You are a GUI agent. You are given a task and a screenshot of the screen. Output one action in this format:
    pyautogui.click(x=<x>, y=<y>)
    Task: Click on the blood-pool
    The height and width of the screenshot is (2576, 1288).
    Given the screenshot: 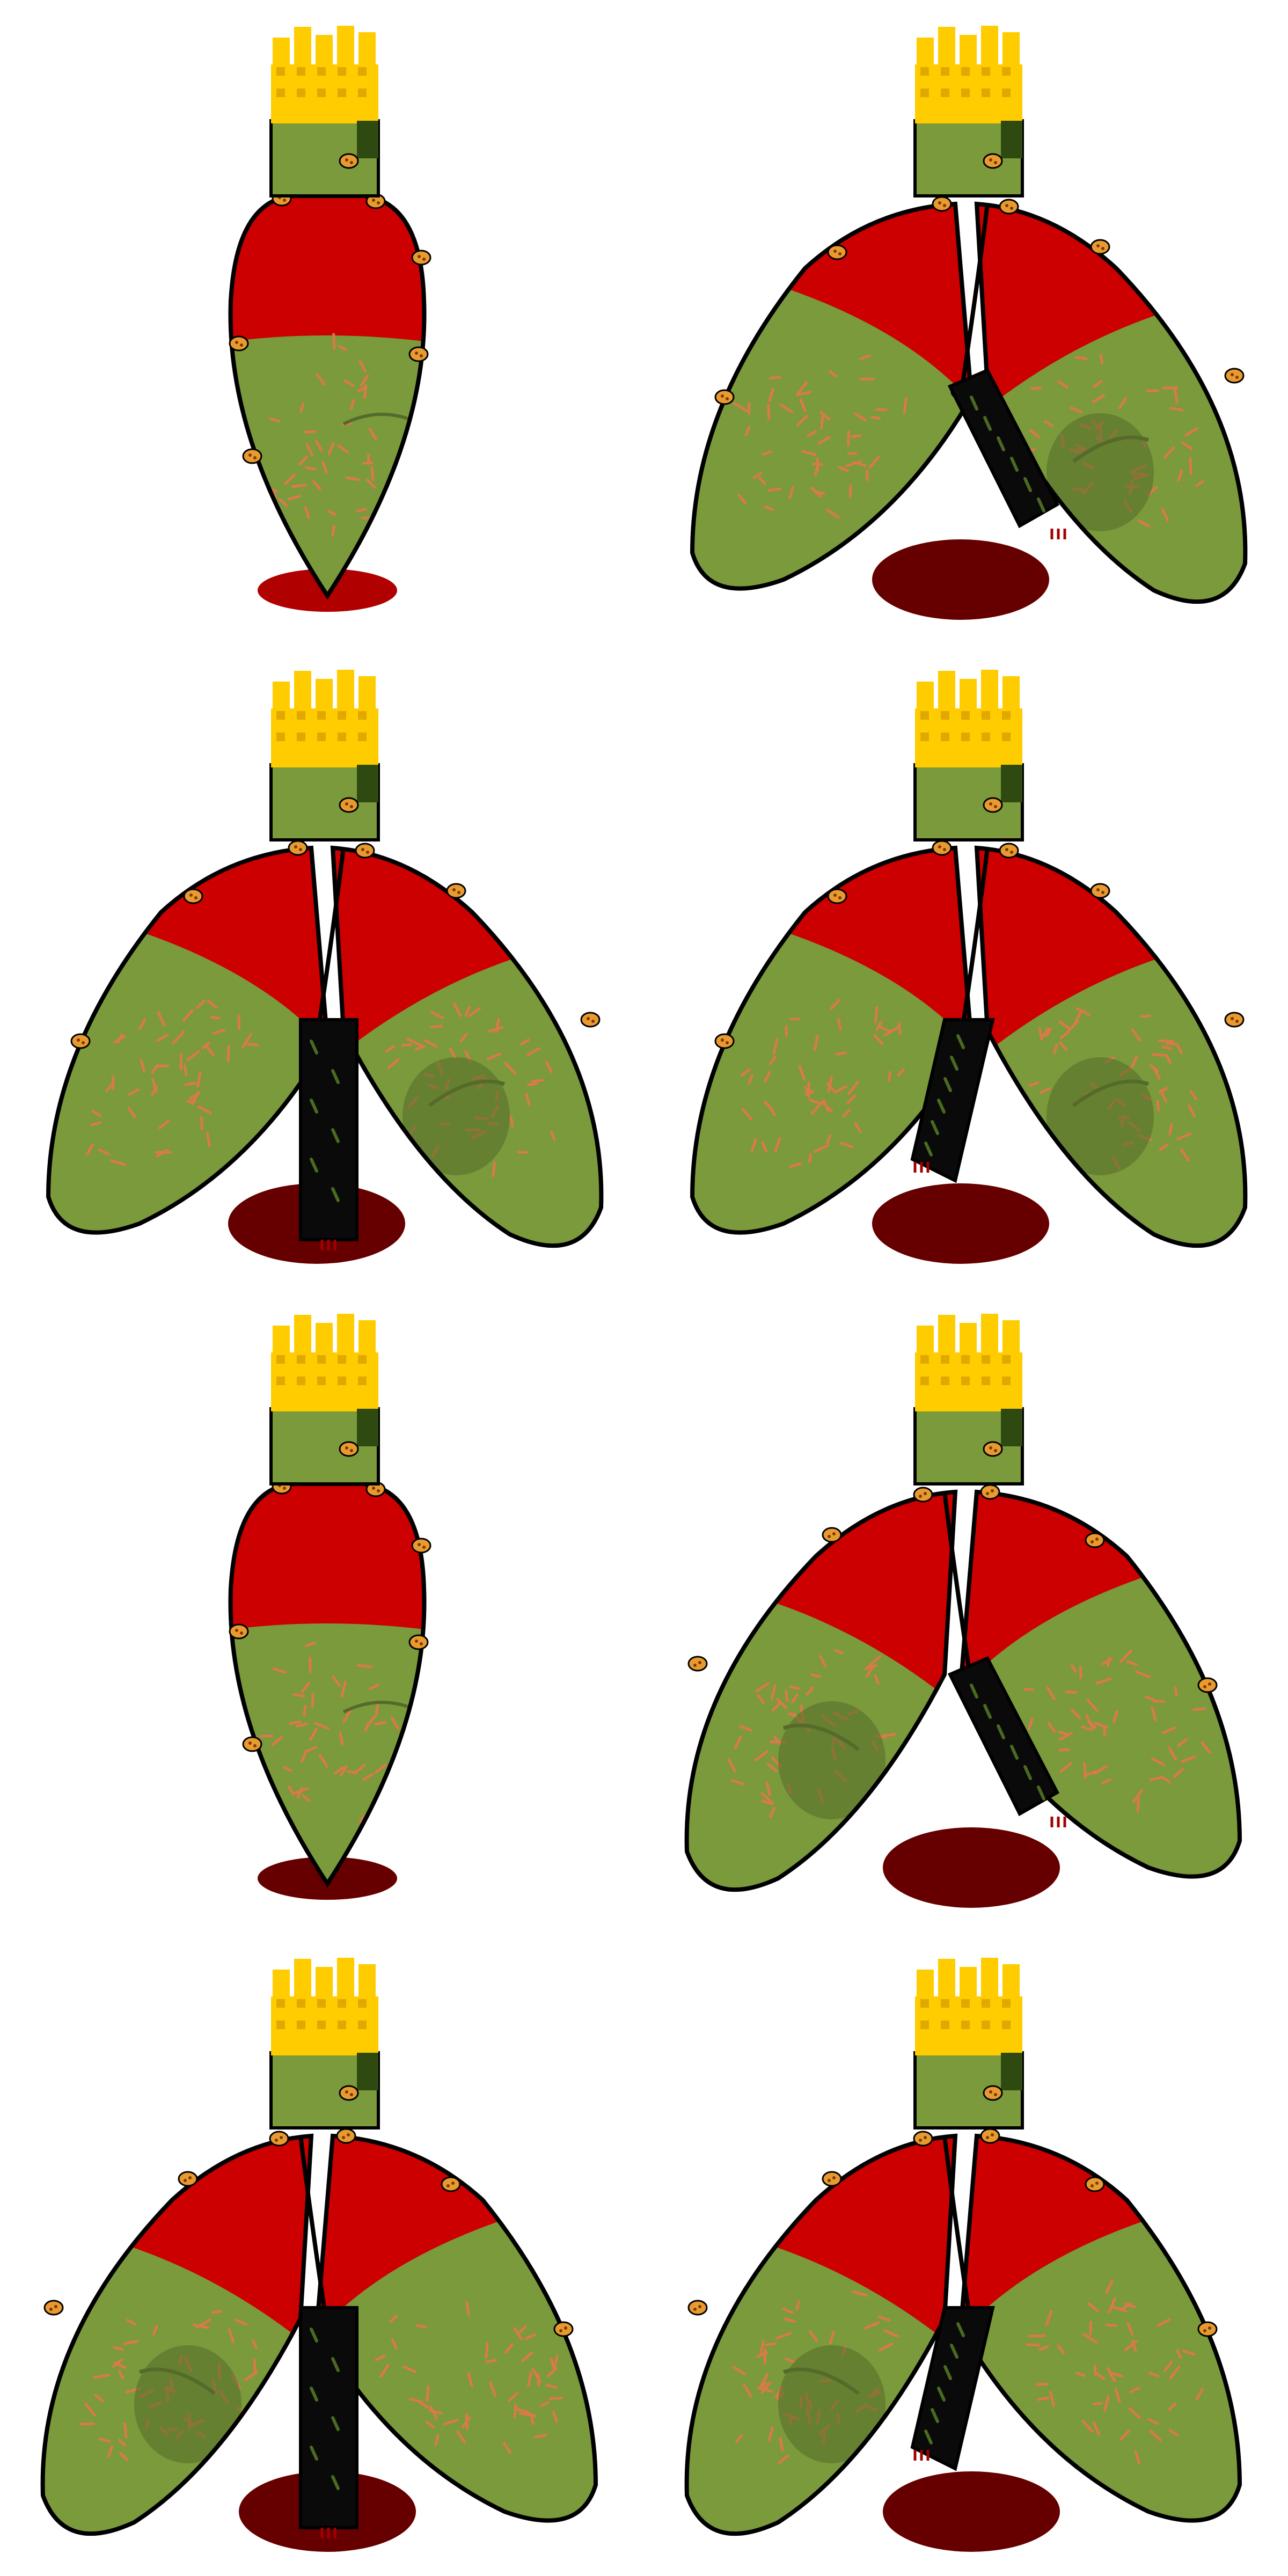 What is the action you would take?
    pyautogui.click(x=960, y=579)
    